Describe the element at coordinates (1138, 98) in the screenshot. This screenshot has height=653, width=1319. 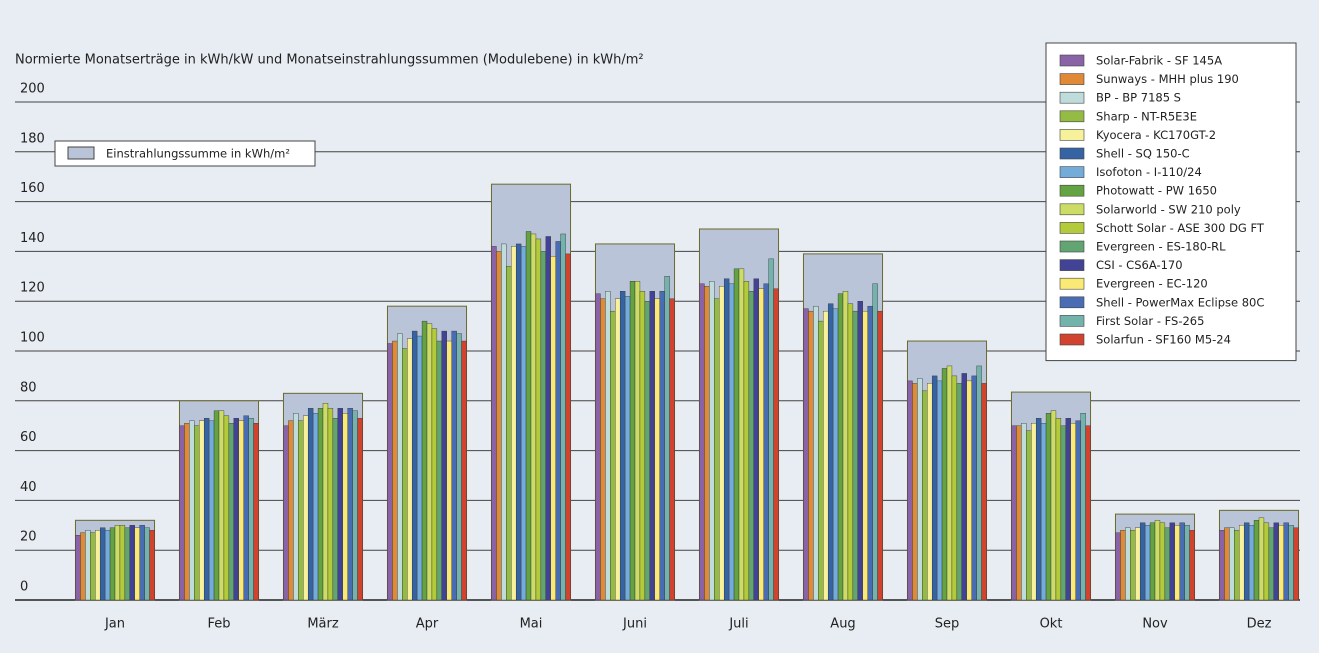
I see `legend-label: BP - BP 7185 S` at that location.